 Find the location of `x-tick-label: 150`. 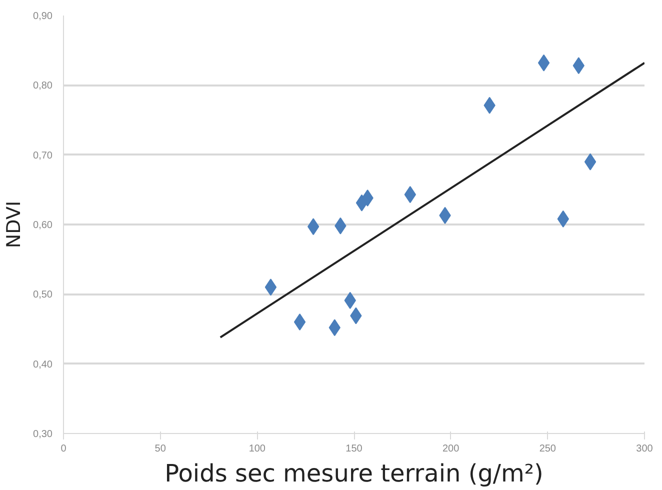

x-tick-label: 150 is located at coordinates (354, 449).